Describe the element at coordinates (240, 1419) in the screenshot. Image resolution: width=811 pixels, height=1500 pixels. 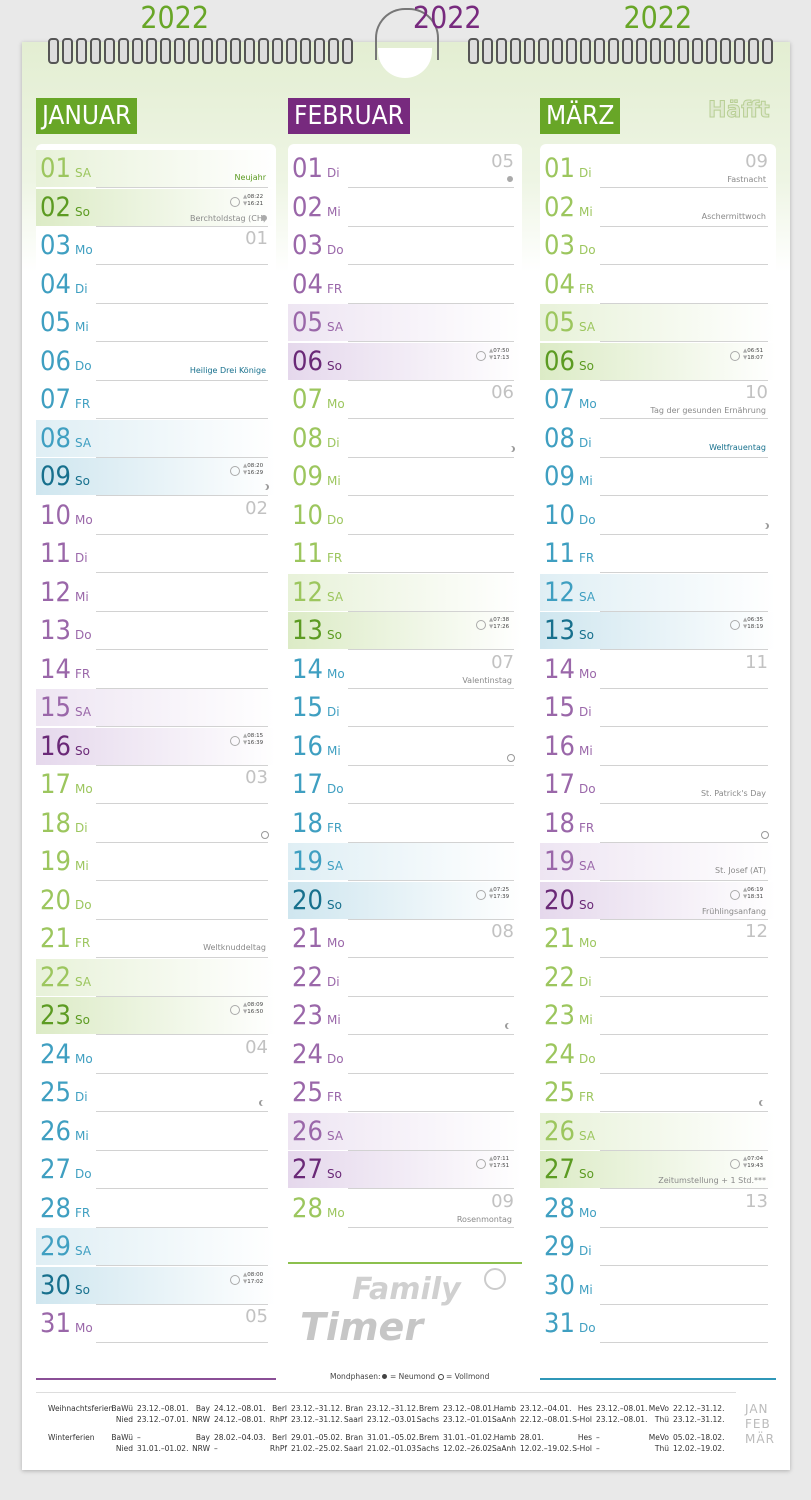
I see `dates: 24.12.–08.01.` at that location.